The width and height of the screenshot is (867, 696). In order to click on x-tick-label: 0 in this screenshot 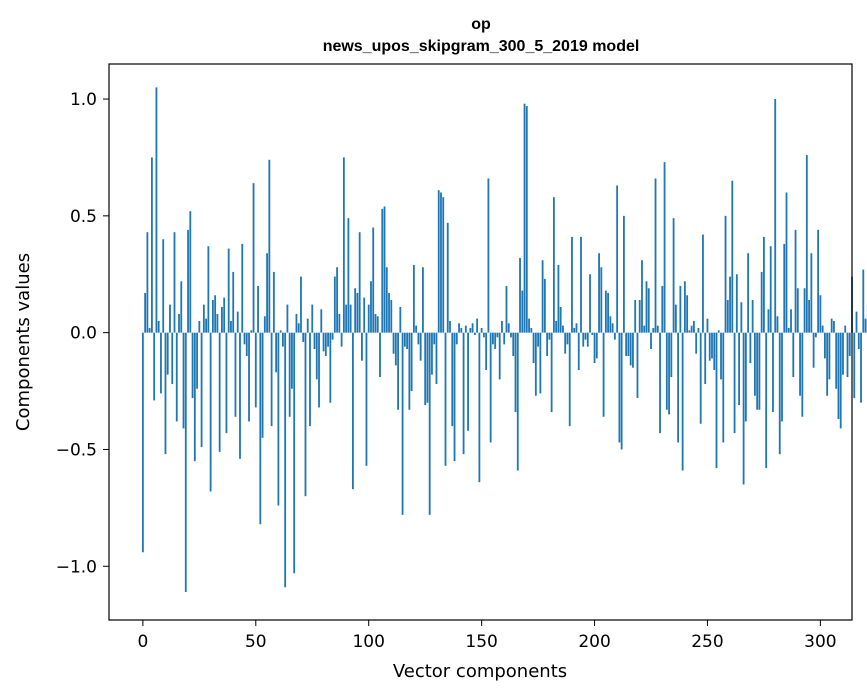, I will do `click(142, 642)`.